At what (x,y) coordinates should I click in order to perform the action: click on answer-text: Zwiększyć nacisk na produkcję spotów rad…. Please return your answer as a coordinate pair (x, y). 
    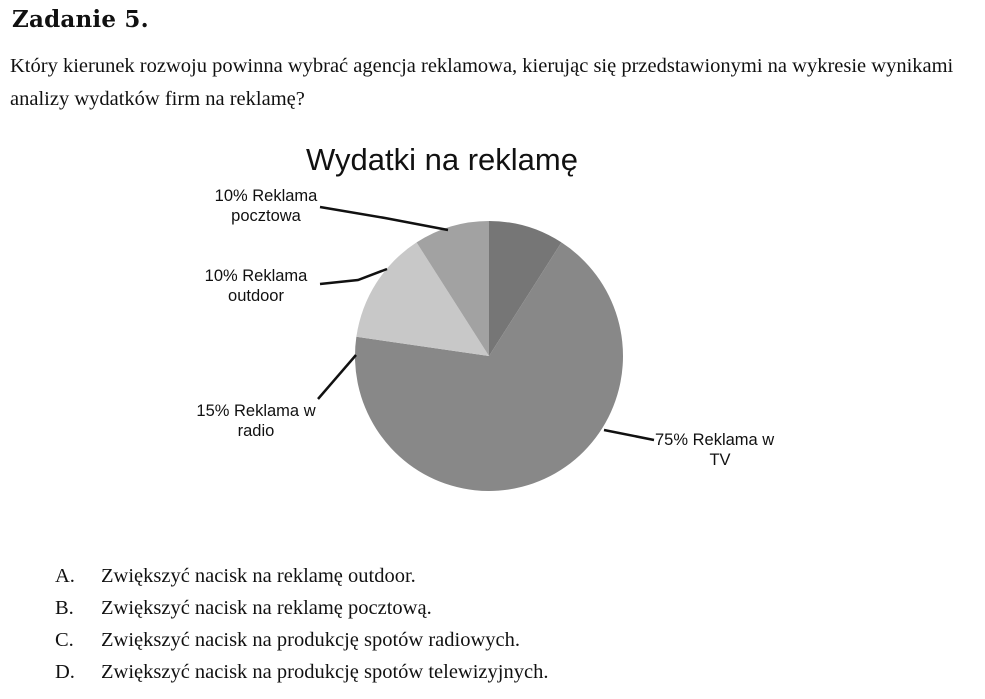
    Looking at the image, I should click on (310, 640).